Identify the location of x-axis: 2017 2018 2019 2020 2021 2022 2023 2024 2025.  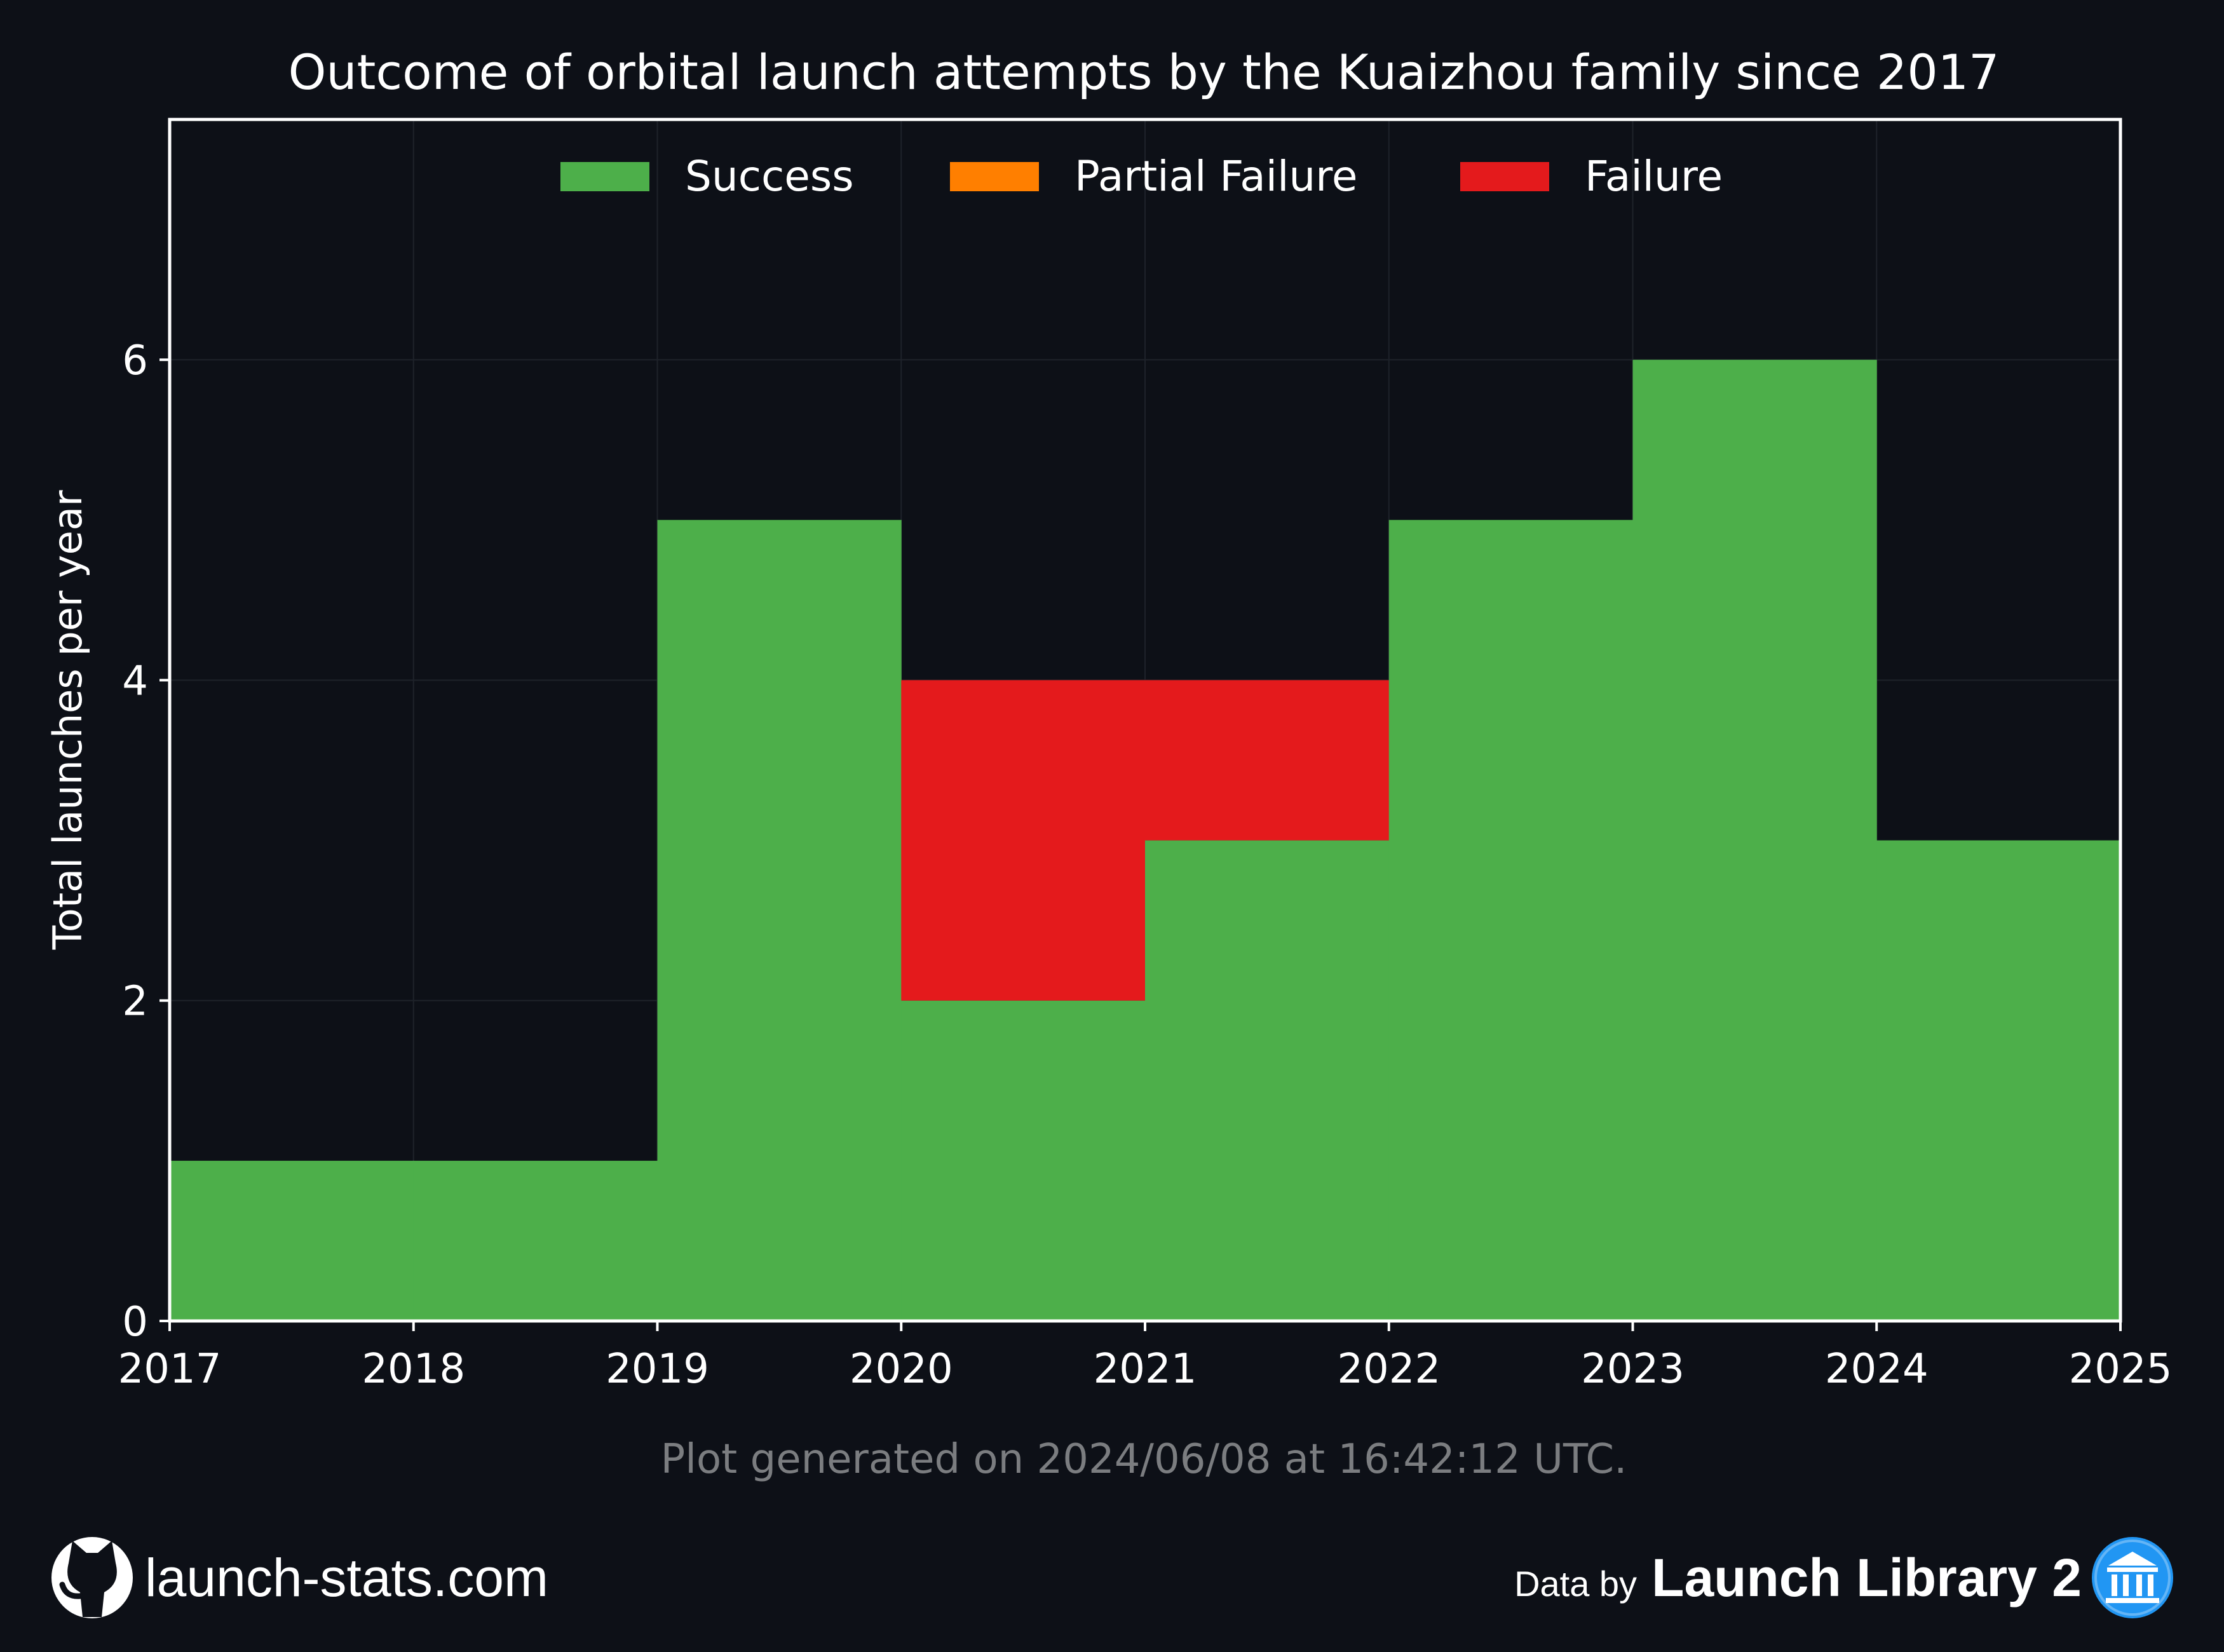
(1145, 1357).